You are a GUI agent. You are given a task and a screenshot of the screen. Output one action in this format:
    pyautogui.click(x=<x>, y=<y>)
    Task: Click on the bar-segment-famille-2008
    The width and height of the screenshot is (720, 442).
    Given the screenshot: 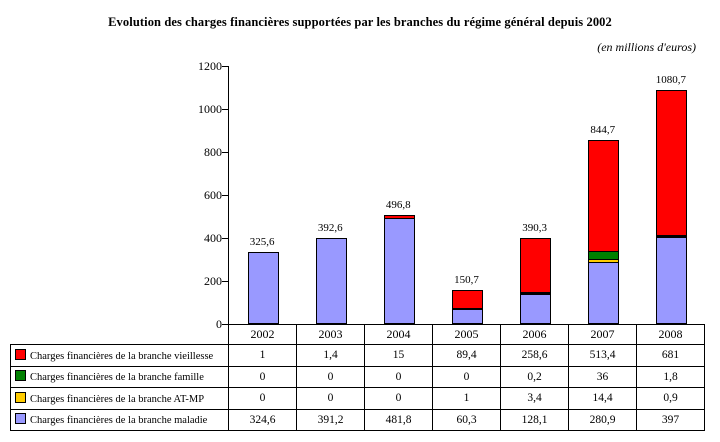 What is the action you would take?
    pyautogui.click(x=672, y=236)
    